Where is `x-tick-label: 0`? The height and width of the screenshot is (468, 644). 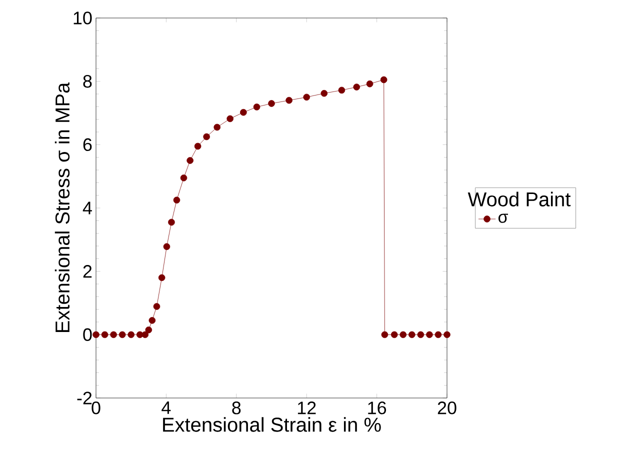
x-tick-label: 0 is located at coordinates (96, 408).